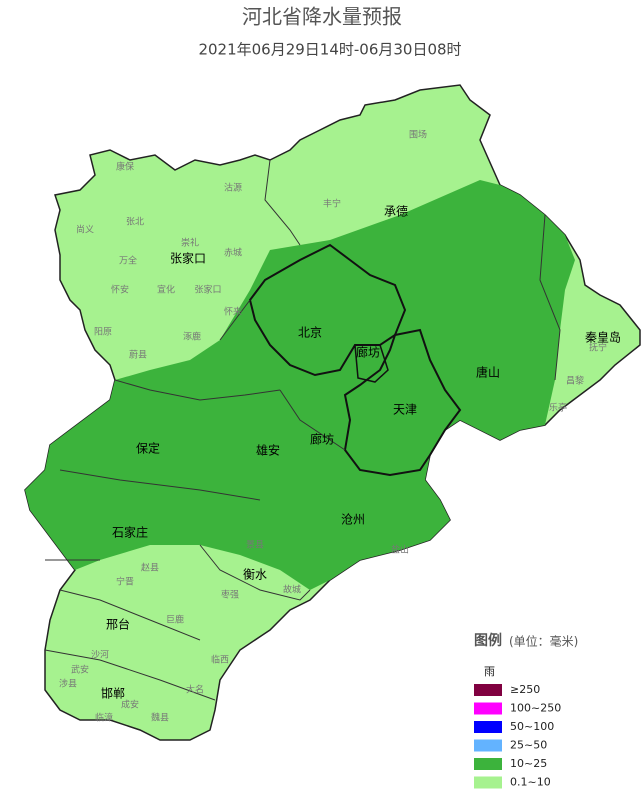 This screenshot has width=644, height=801. What do you see at coordinates (575, 381) in the screenshot?
I see `county-label: 昌黎` at bounding box center [575, 381].